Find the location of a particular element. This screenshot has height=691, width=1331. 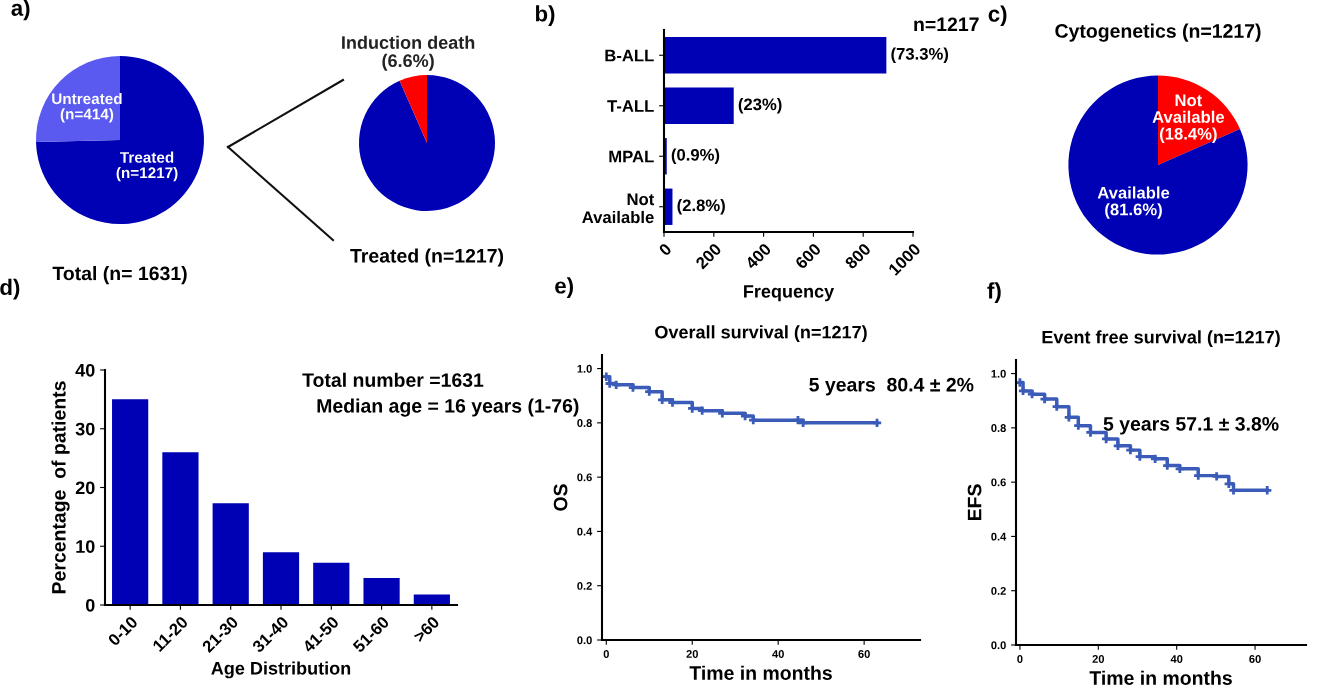

annotation: Median age = 16 years (1-76) is located at coordinates (448, 407).